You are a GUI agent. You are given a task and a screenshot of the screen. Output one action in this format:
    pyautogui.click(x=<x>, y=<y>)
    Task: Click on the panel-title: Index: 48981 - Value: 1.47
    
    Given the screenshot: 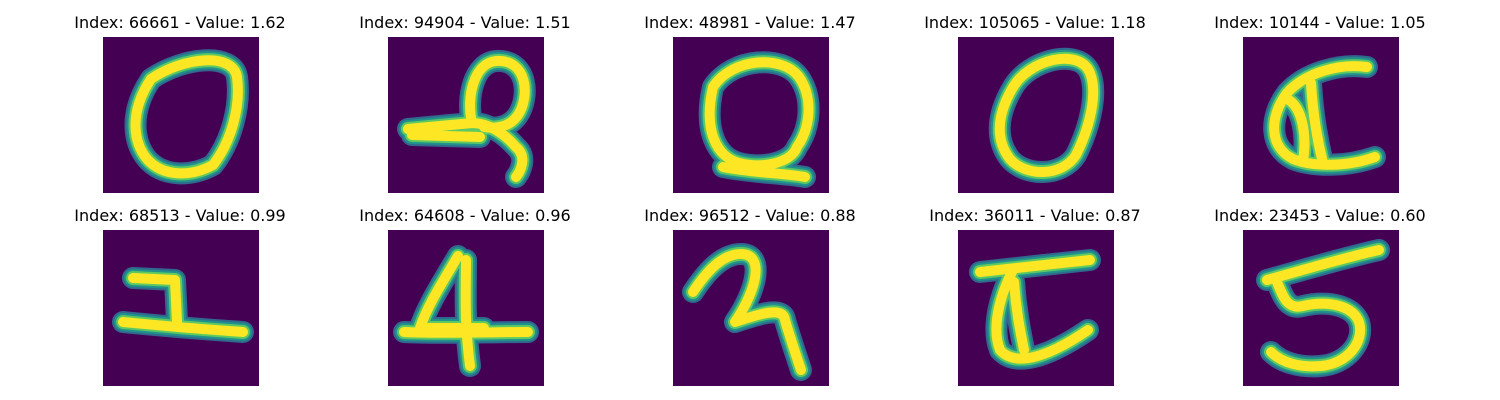 What is the action you would take?
    pyautogui.click(x=750, y=22)
    